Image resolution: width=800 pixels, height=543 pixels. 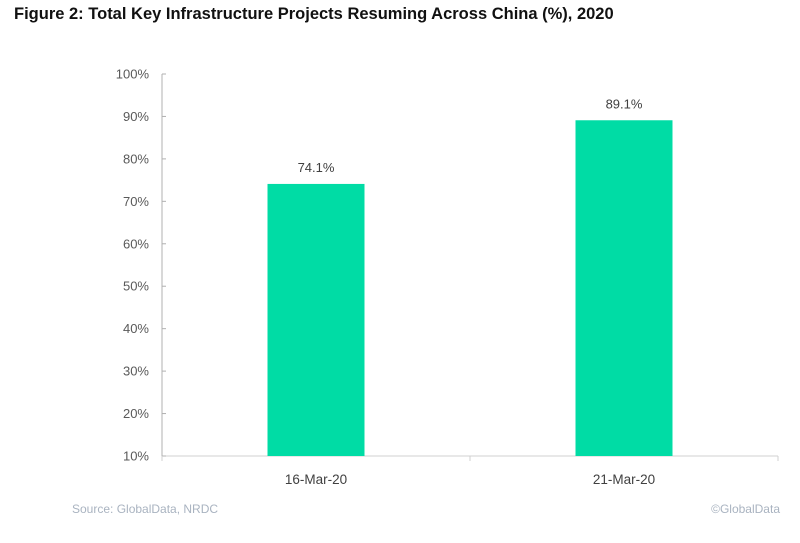 What do you see at coordinates (136, 286) in the screenshot?
I see `y-tick-label: 50%` at bounding box center [136, 286].